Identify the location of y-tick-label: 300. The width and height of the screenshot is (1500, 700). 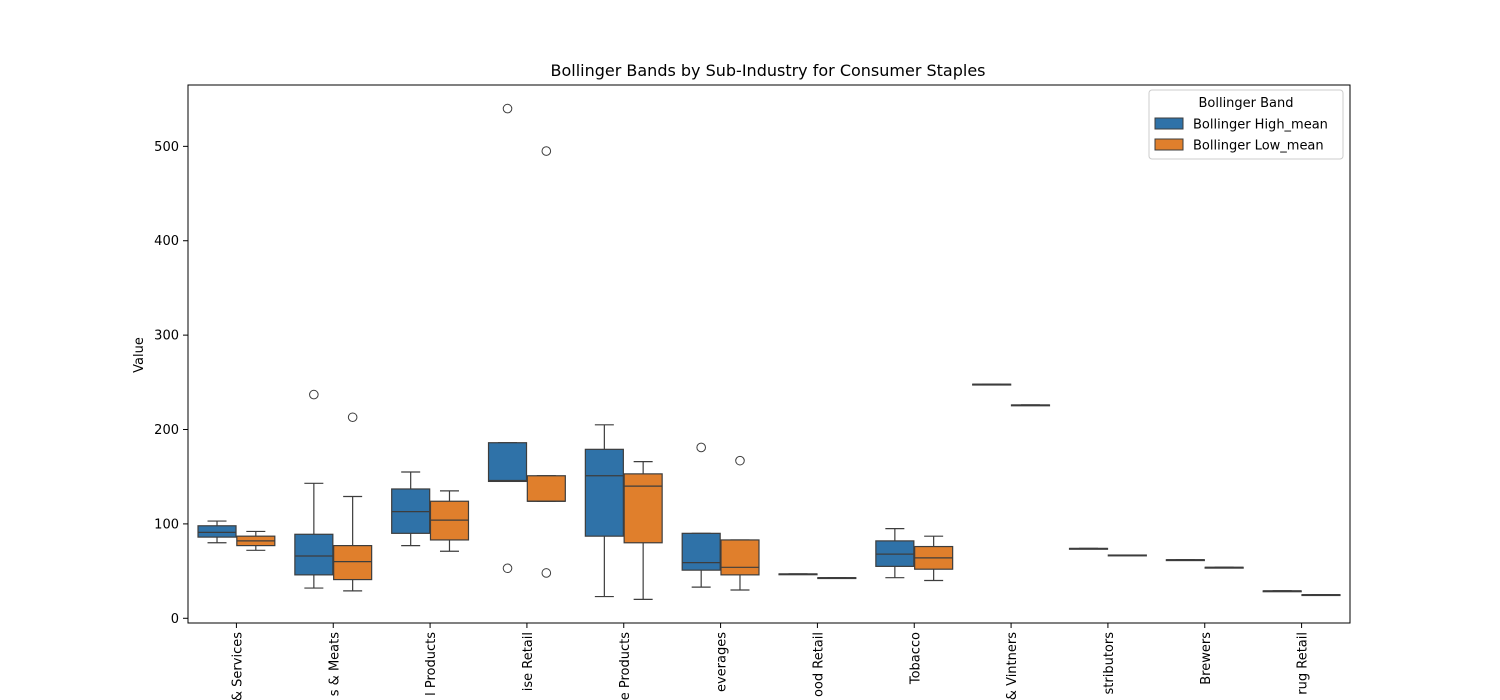
(166, 336).